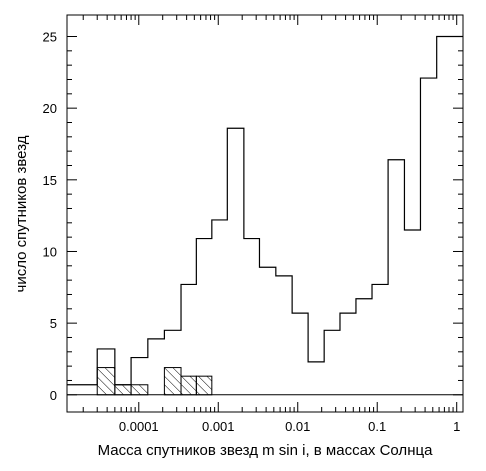 The image size is (486, 471). What do you see at coordinates (218, 426) in the screenshot?
I see `x-tick-label: 0.001` at bounding box center [218, 426].